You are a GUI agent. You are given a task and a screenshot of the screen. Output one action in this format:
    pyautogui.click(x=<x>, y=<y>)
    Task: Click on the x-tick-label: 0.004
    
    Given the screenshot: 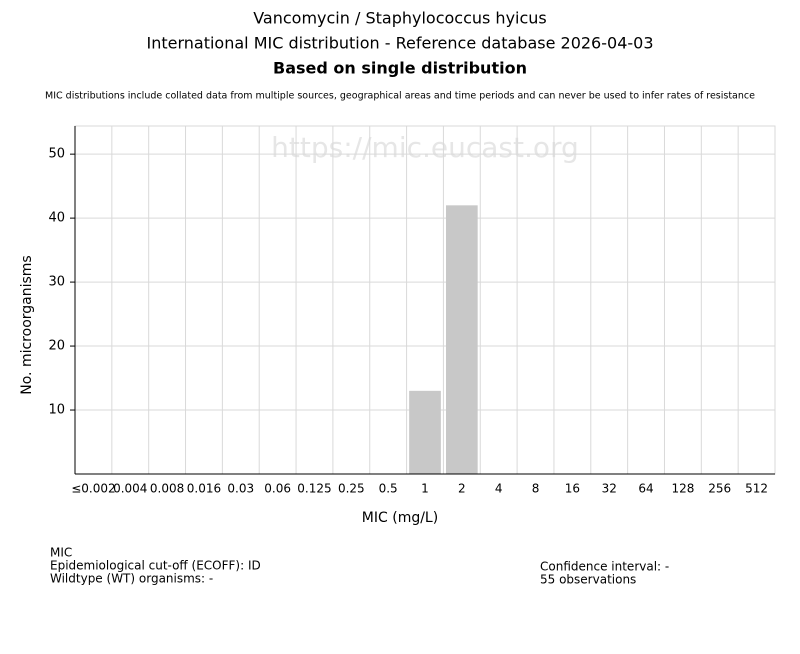 What is the action you would take?
    pyautogui.click(x=130, y=489)
    